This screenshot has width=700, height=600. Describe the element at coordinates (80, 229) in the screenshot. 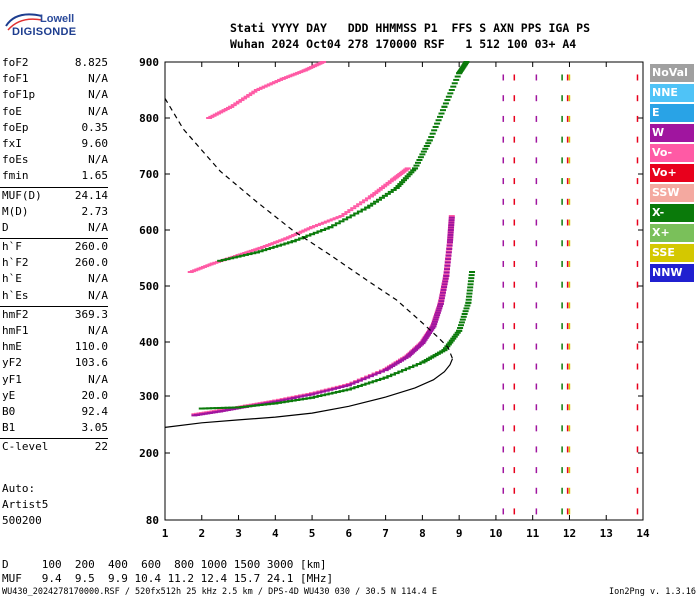

I see `param-row-d: D N/A` at that location.